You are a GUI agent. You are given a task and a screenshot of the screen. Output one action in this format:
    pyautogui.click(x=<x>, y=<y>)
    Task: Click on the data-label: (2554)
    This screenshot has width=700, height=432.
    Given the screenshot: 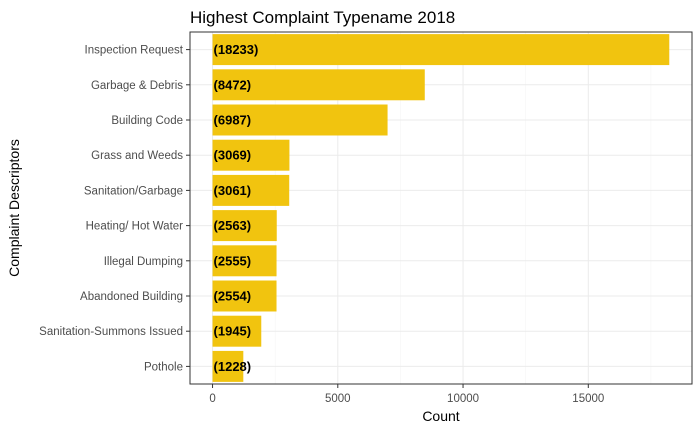 What is the action you would take?
    pyautogui.click(x=233, y=296)
    